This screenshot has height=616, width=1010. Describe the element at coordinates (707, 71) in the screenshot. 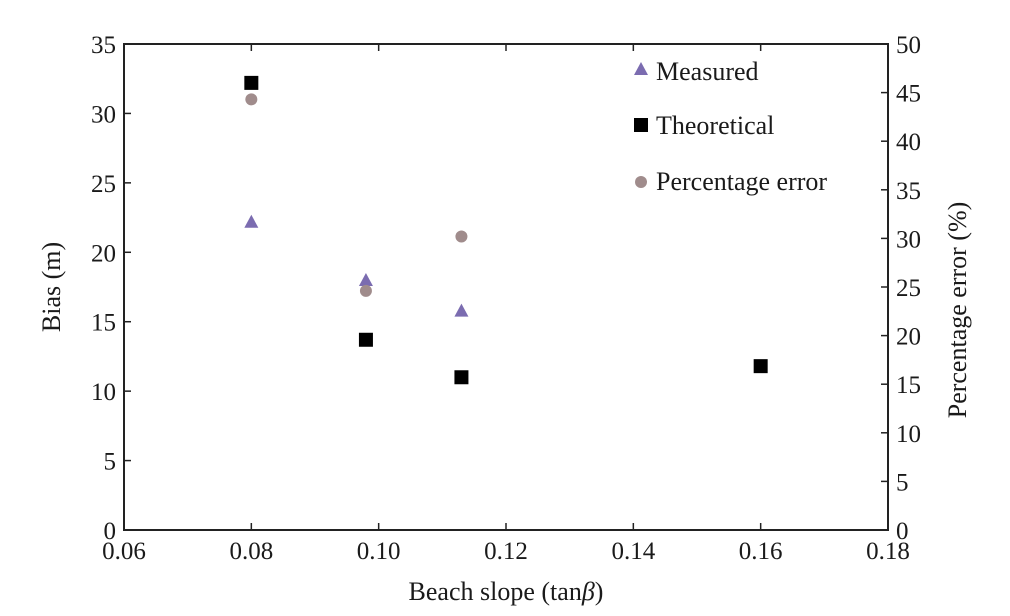

I see `legend-label-measured: Measured` at that location.